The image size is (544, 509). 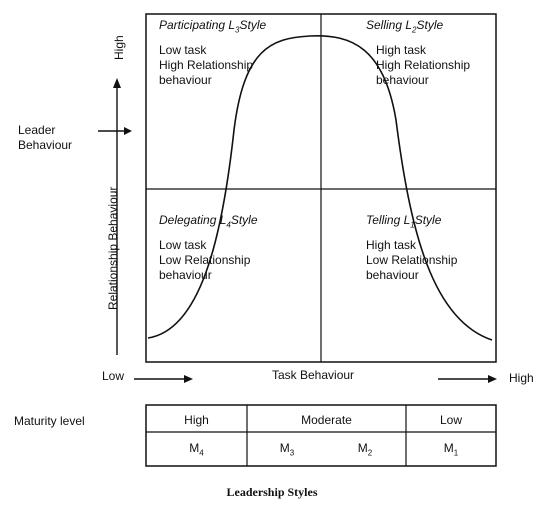 What do you see at coordinates (128, 131) in the screenshot?
I see `leader-arrowhead-icon` at bounding box center [128, 131].